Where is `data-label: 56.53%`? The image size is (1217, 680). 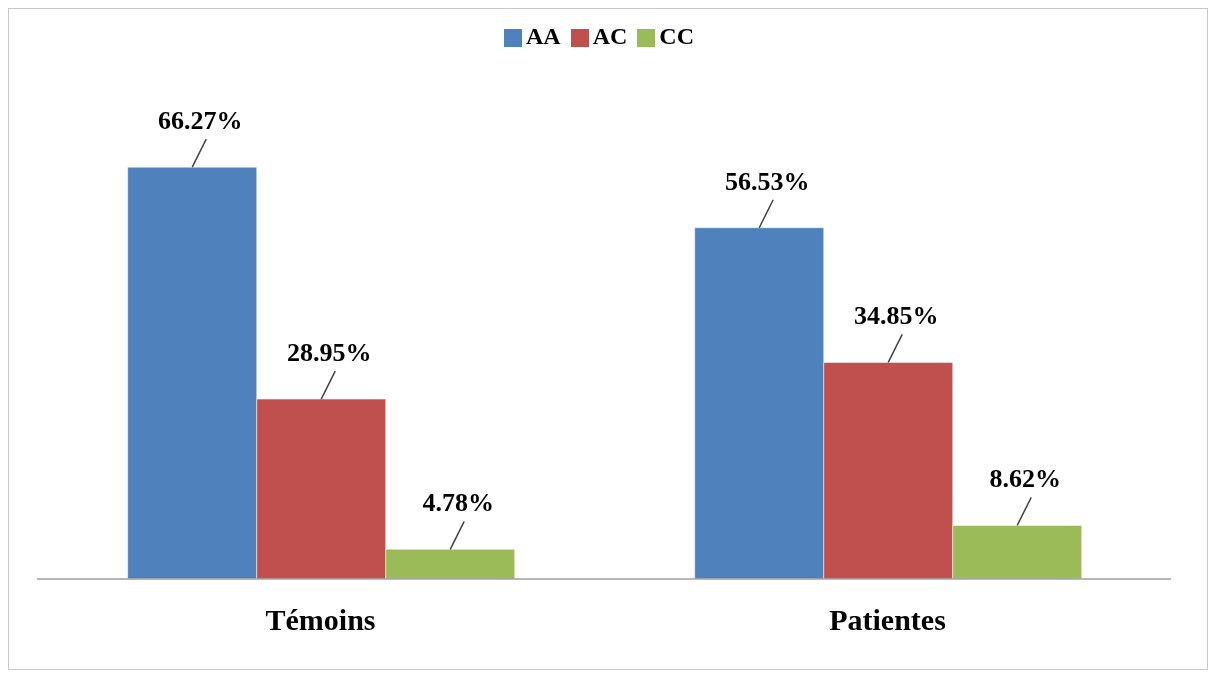 data-label: 56.53% is located at coordinates (767, 181).